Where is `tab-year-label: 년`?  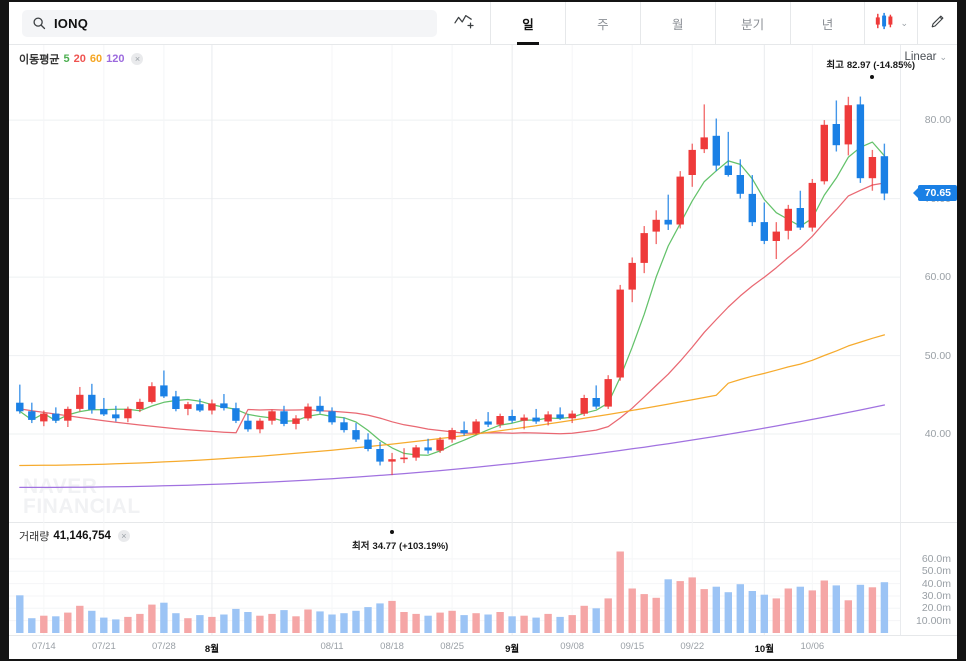 tab-year-label: 년 is located at coordinates (827, 24).